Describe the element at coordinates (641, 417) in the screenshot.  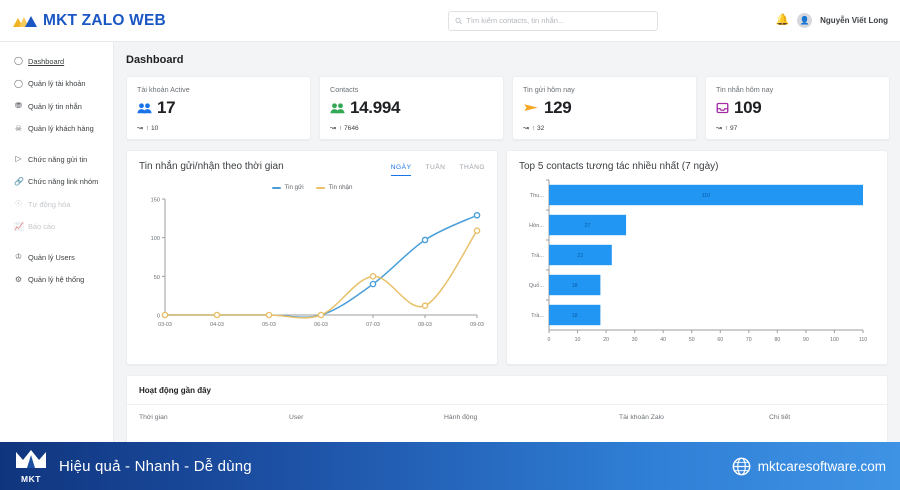
I see `column-header-zalo-account: Tài khoản Zalo` at that location.